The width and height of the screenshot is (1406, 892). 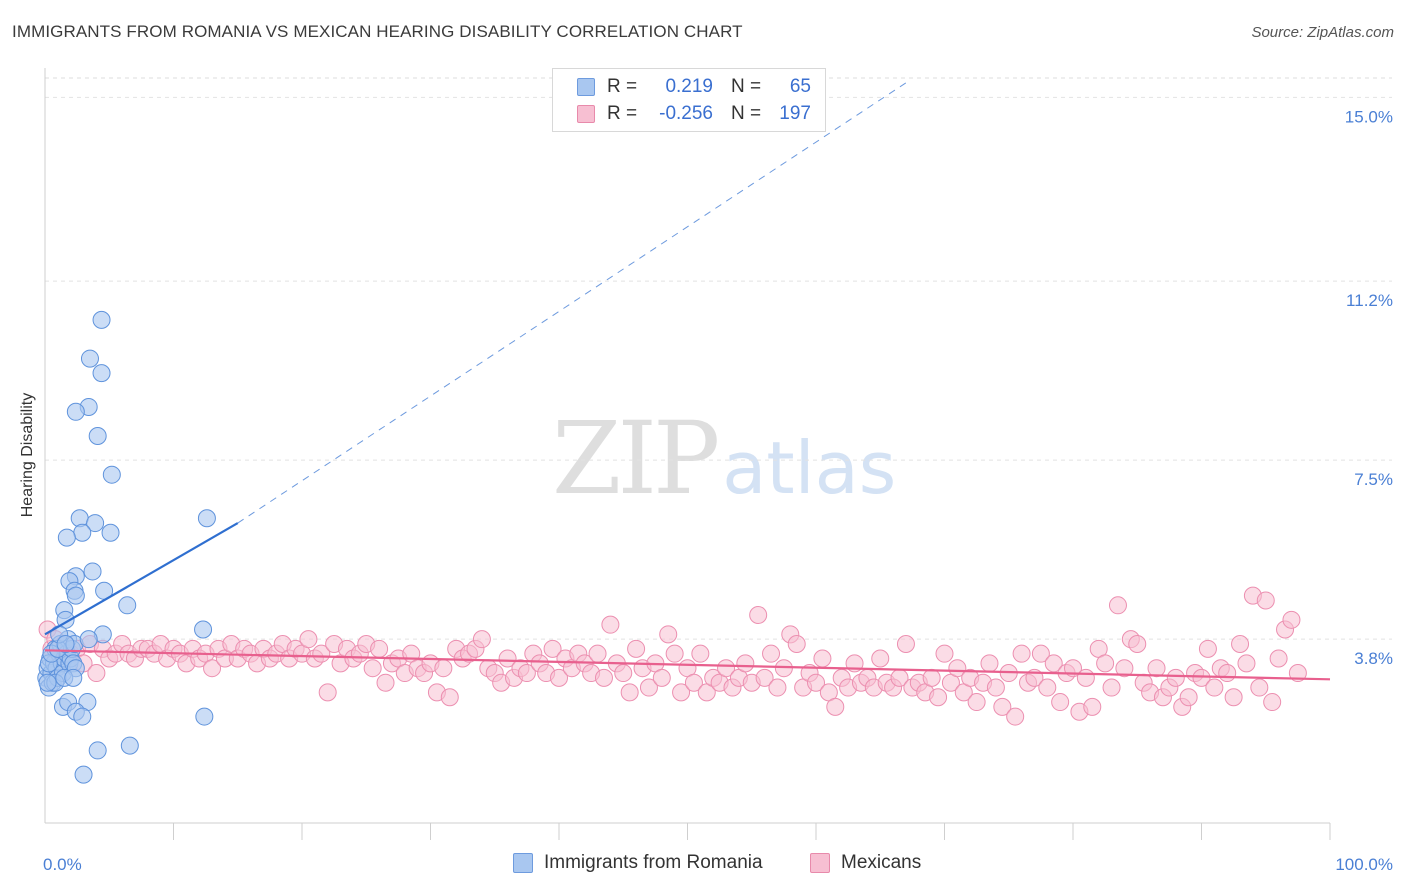 I want to click on watermark: ZIPatlas, so click(x=724, y=458).